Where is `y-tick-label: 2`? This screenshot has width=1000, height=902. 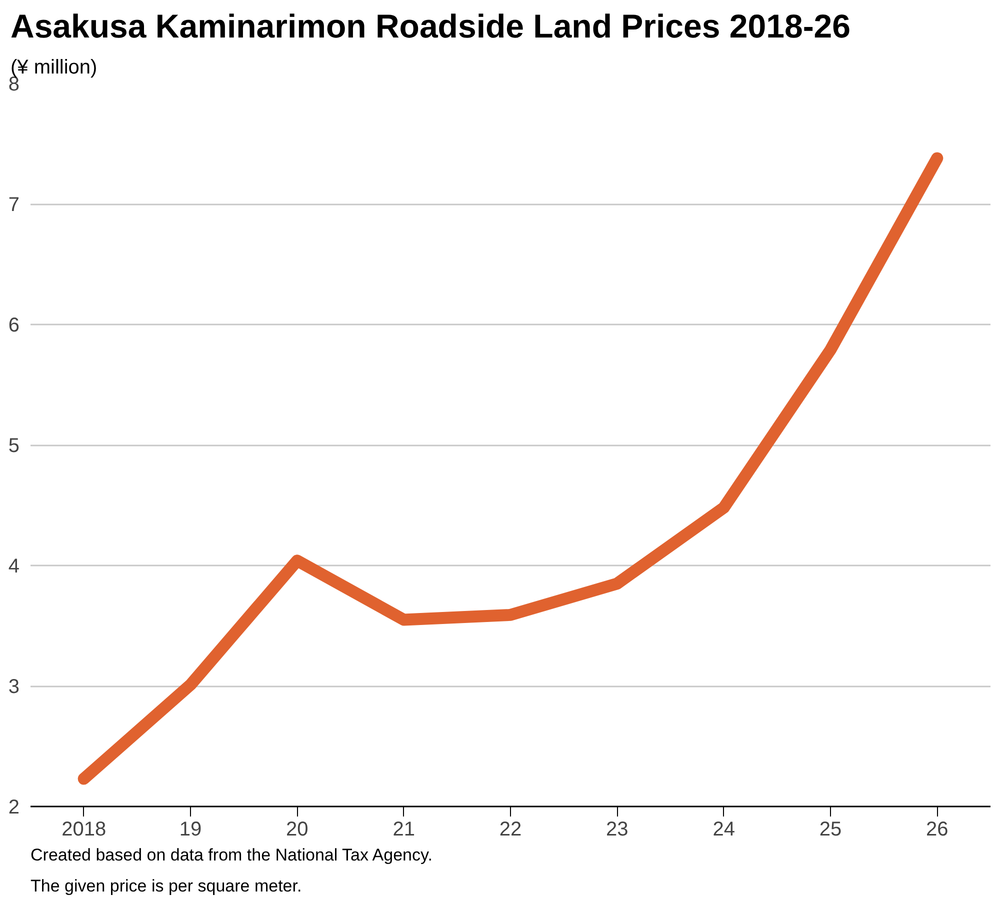
y-tick-label: 2 is located at coordinates (14, 807).